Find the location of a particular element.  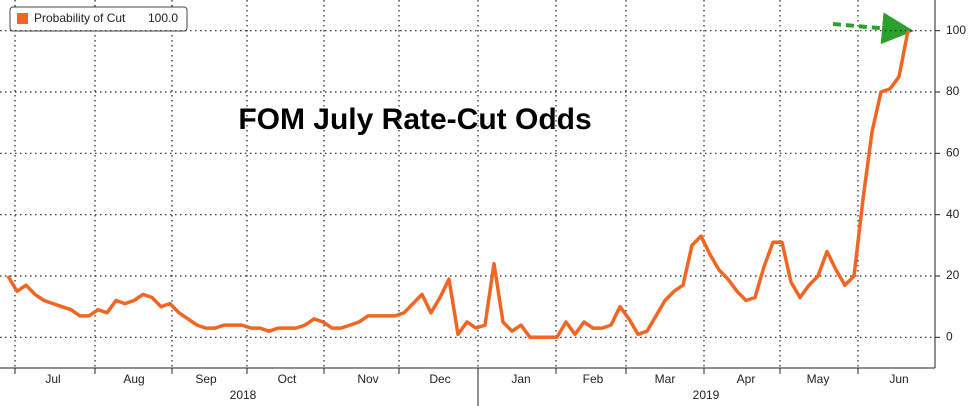

x-tick-label: Oct is located at coordinates (287, 379).